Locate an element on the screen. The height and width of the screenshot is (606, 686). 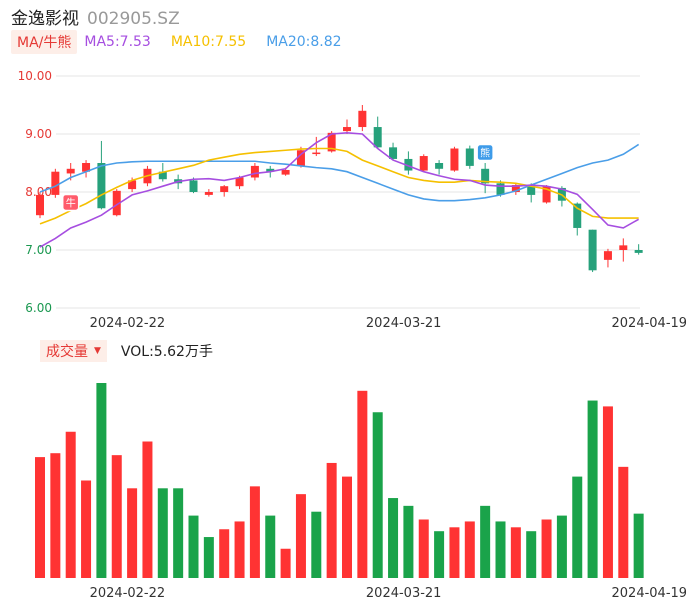
bear-marker-icon: 熊 is located at coordinates (485, 152).